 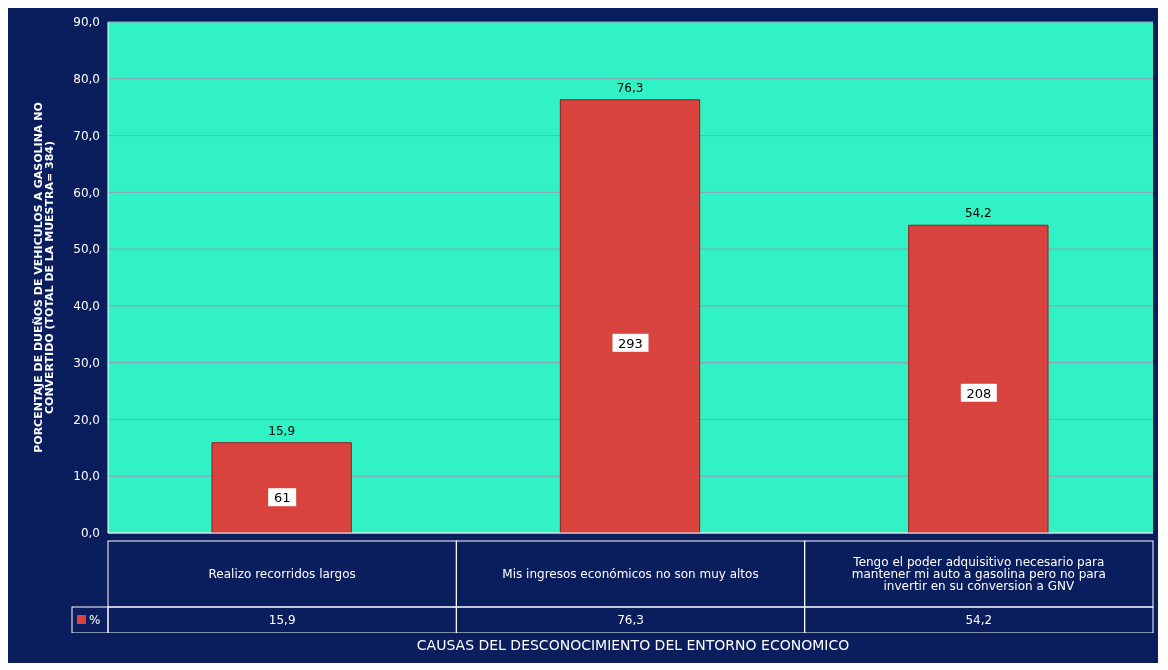 What do you see at coordinates (86, 249) in the screenshot?
I see `y-tick-label: 50,0` at bounding box center [86, 249].